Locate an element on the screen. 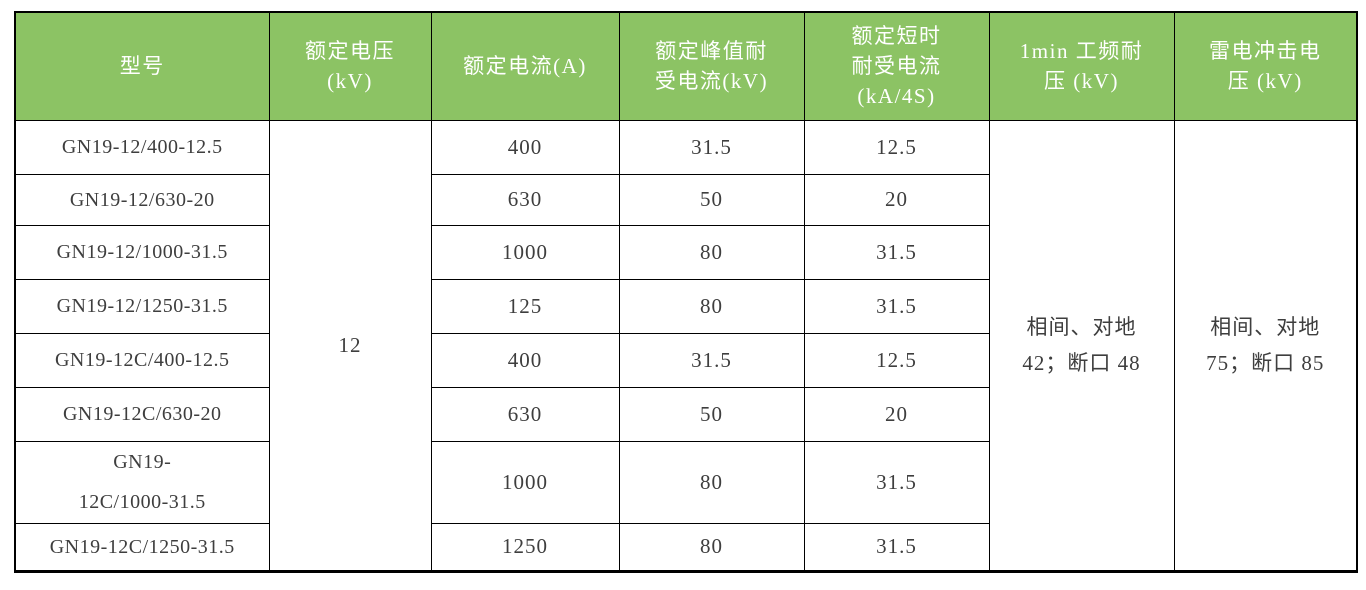 The width and height of the screenshot is (1366, 590). header-cell-short-time-current: 额定短时 耐受电流 (kA/4S) is located at coordinates (896, 66).